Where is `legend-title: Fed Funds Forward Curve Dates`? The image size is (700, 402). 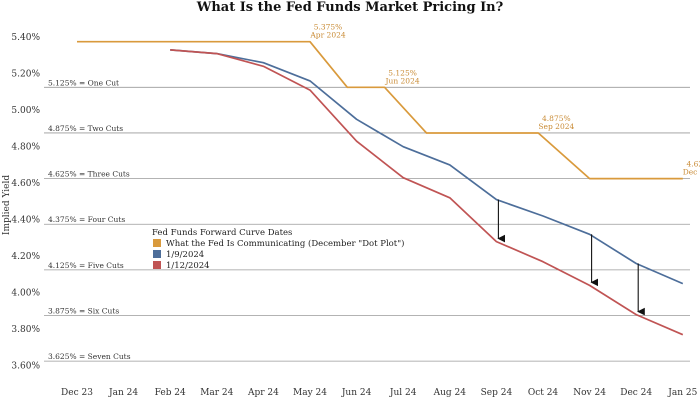
legend-title: Fed Funds Forward Curve Dates is located at coordinates (222, 233).